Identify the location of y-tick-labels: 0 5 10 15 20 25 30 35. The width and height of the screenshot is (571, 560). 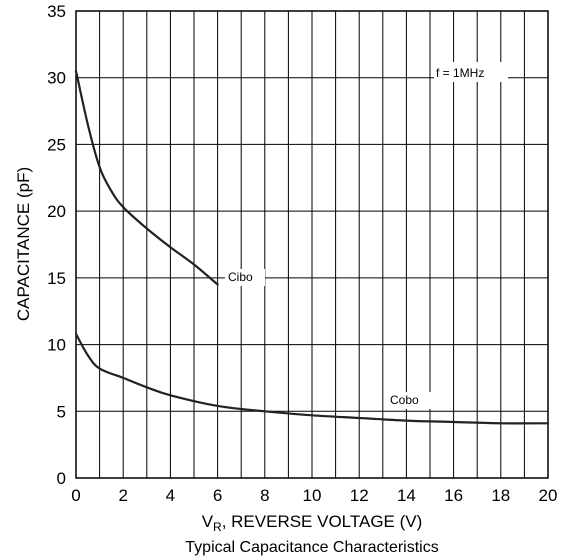
(56, 245).